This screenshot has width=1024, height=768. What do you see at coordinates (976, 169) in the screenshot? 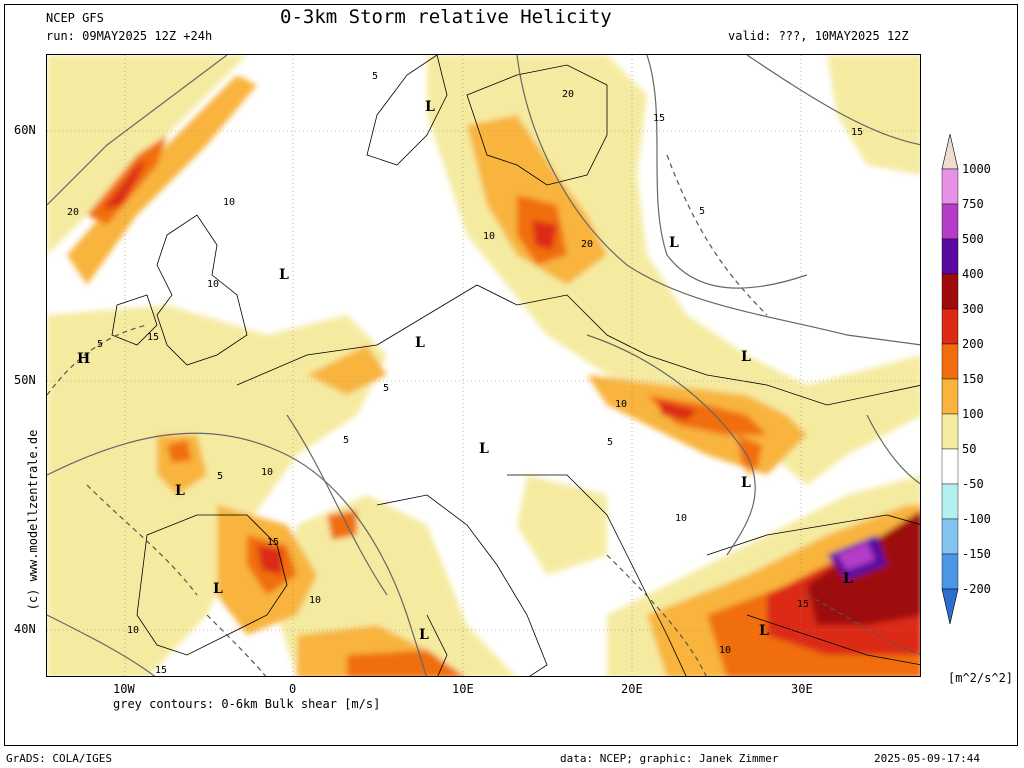
I see `colorbar-label: 1000` at bounding box center [976, 169].